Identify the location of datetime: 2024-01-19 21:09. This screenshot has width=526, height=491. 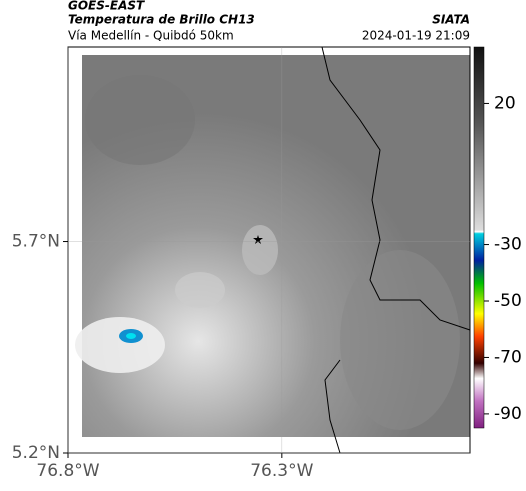
(416, 36).